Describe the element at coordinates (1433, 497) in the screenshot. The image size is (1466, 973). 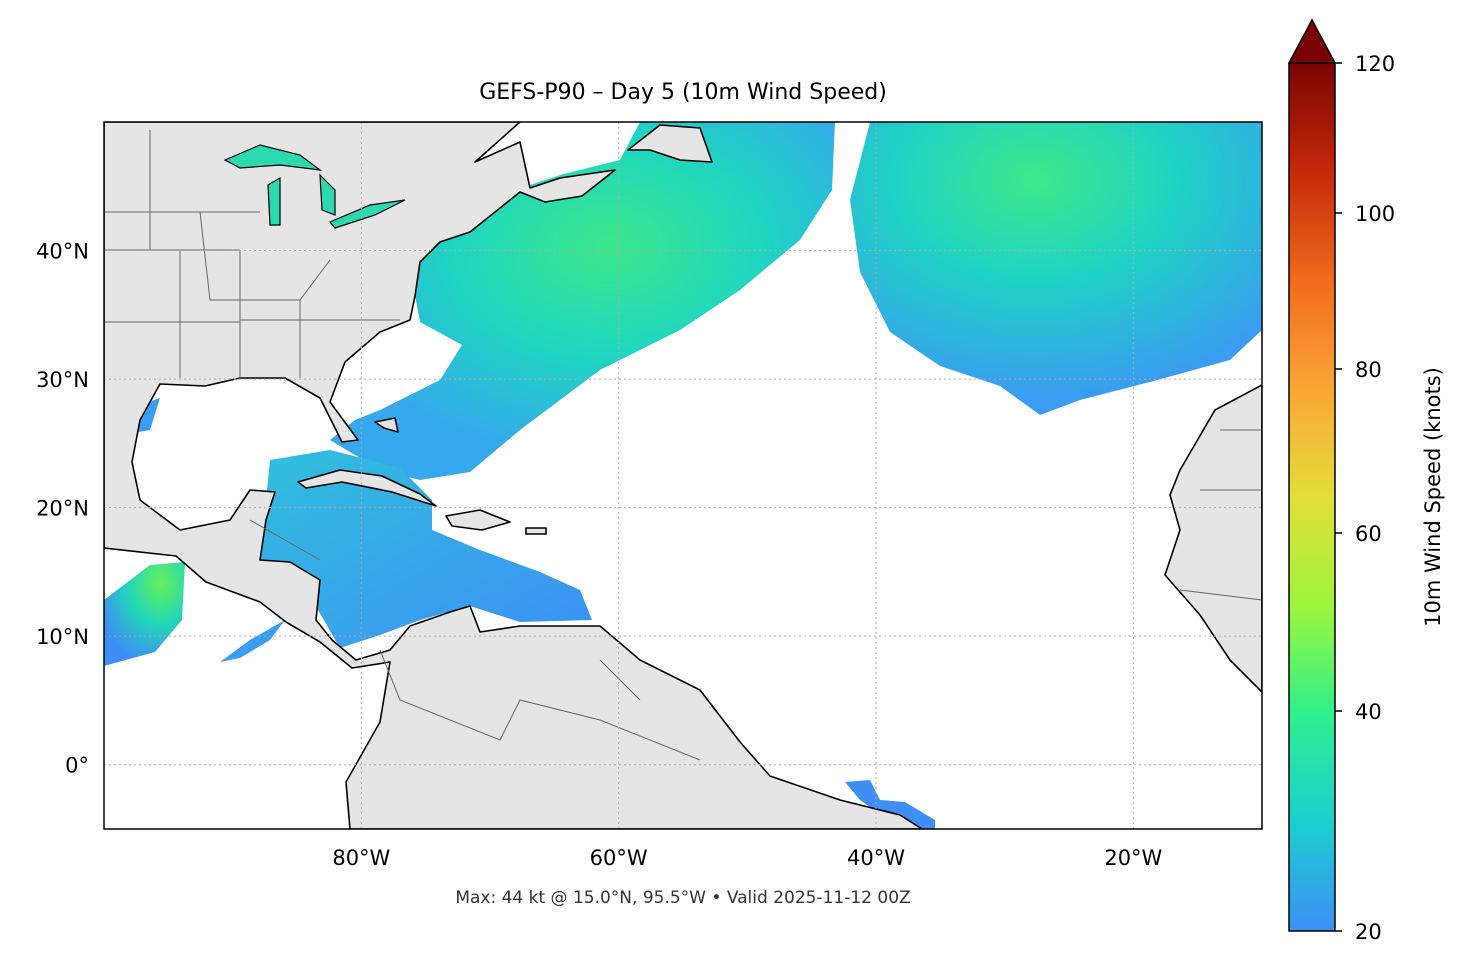
I see `colorbar-label: 10m Wind Speed (knots)` at that location.